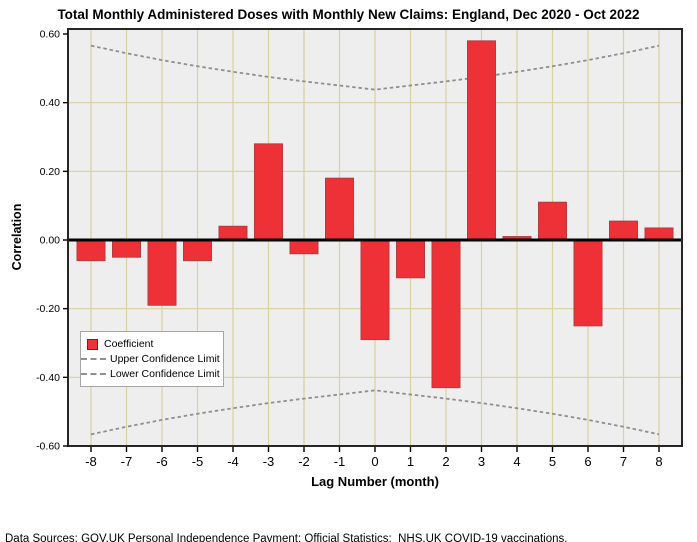  I want to click on y-tick-label: 0.20, so click(50, 172).